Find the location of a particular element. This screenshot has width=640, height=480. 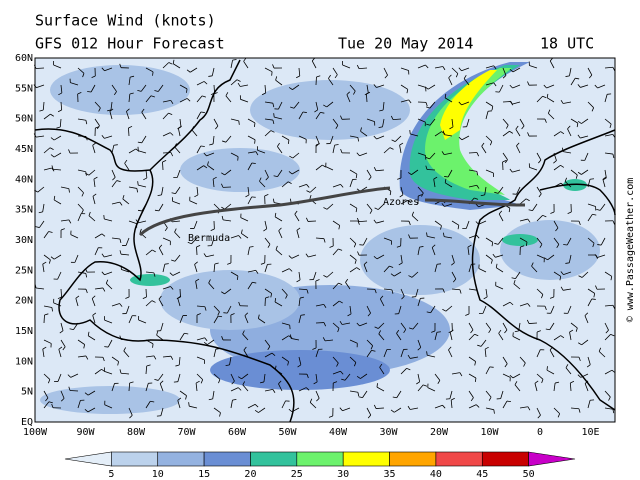

lon-label: 100W is located at coordinates (35, 432).